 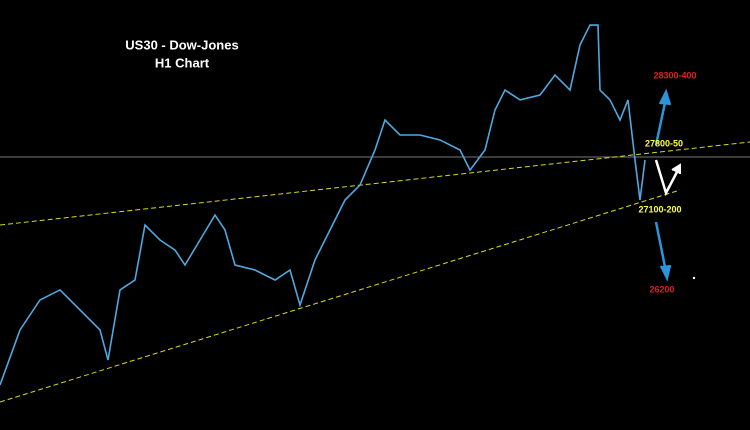 I want to click on chart-subtitle: H1 Chart, so click(x=182, y=62).